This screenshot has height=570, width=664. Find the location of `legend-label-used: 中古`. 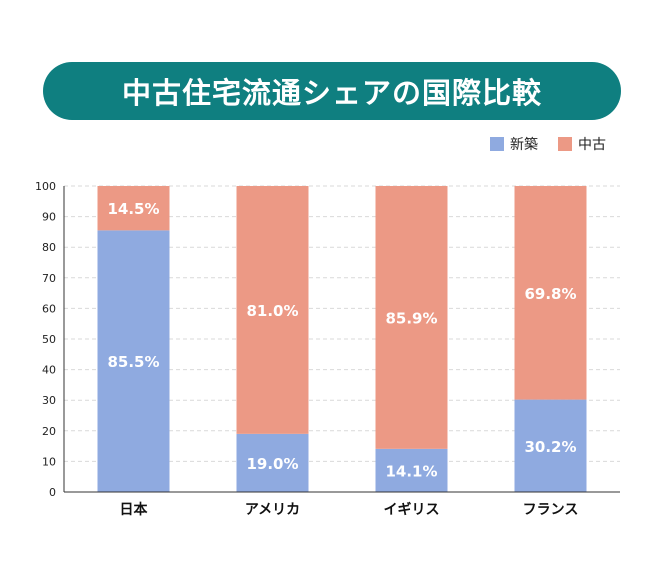

legend-label-used: 中古 is located at coordinates (592, 145).